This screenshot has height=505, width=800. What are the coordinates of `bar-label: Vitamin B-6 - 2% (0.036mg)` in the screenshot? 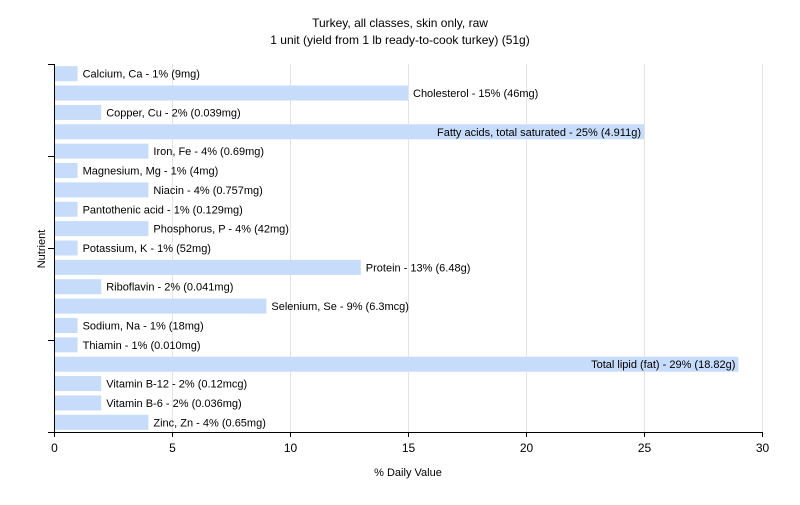 It's located at (174, 404).